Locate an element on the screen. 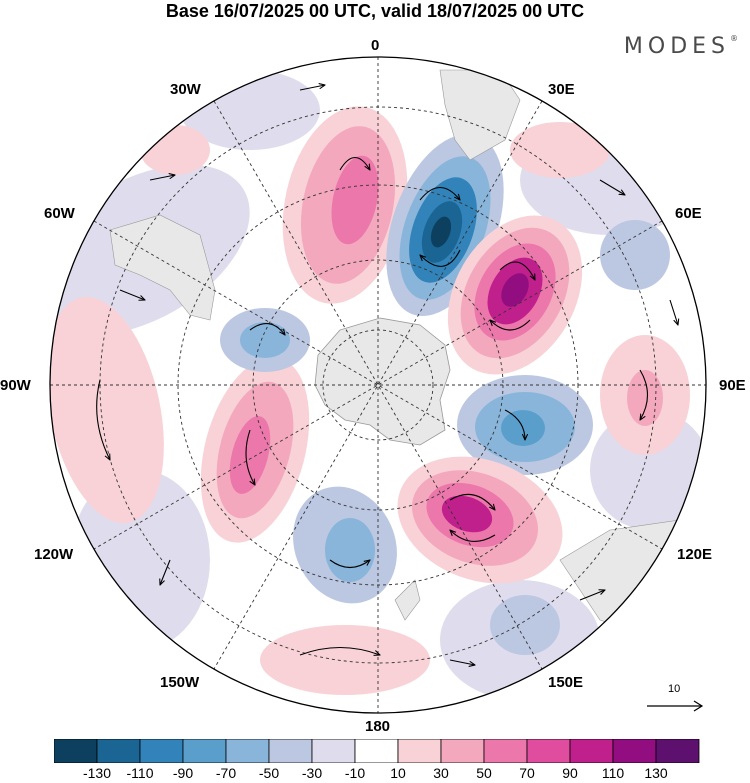 The height and width of the screenshot is (783, 750). lon-label-60w: 60W is located at coordinates (59, 213).